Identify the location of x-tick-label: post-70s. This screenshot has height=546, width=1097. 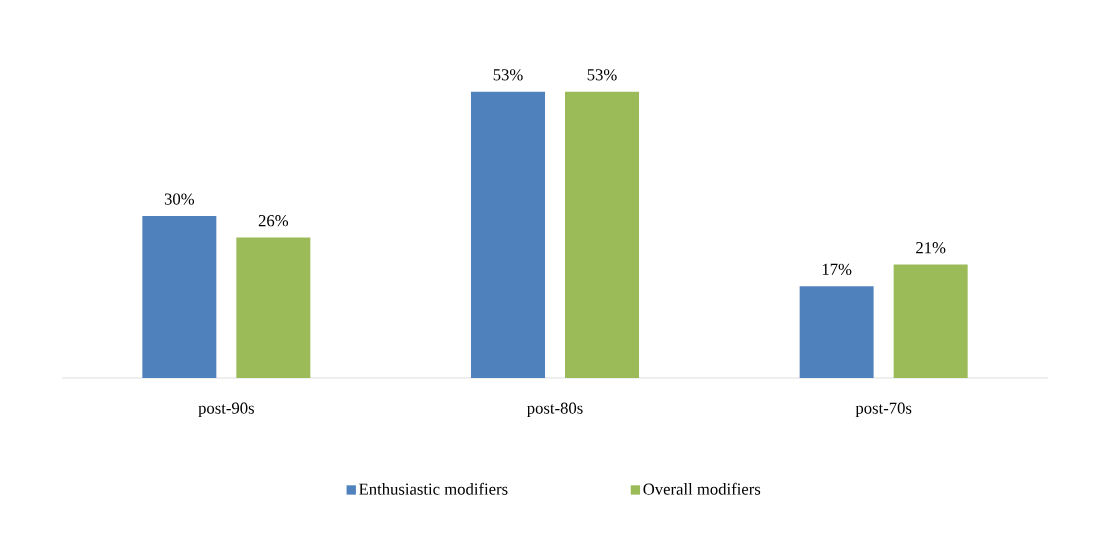
(883, 410).